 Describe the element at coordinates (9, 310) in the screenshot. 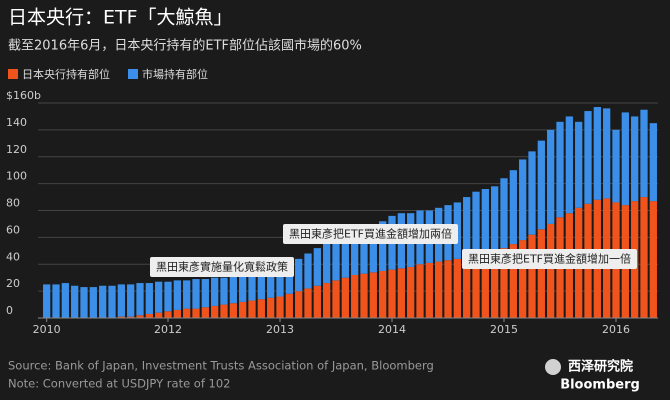

I see `y-tick-label: 0` at that location.